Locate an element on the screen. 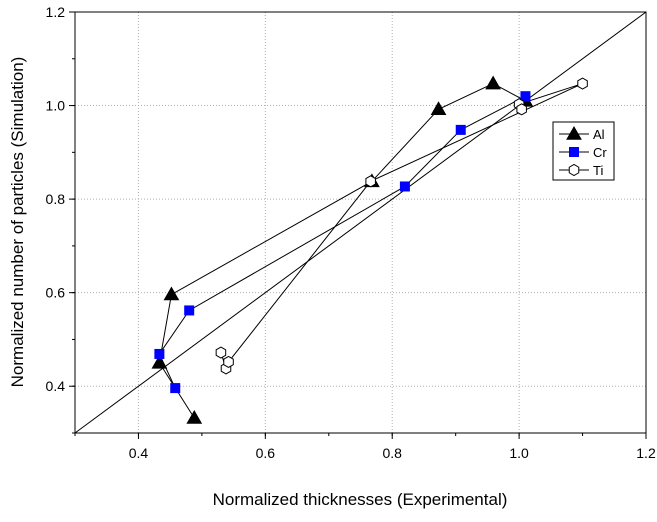  legend-items: Al Cr Ti is located at coordinates (583, 151).